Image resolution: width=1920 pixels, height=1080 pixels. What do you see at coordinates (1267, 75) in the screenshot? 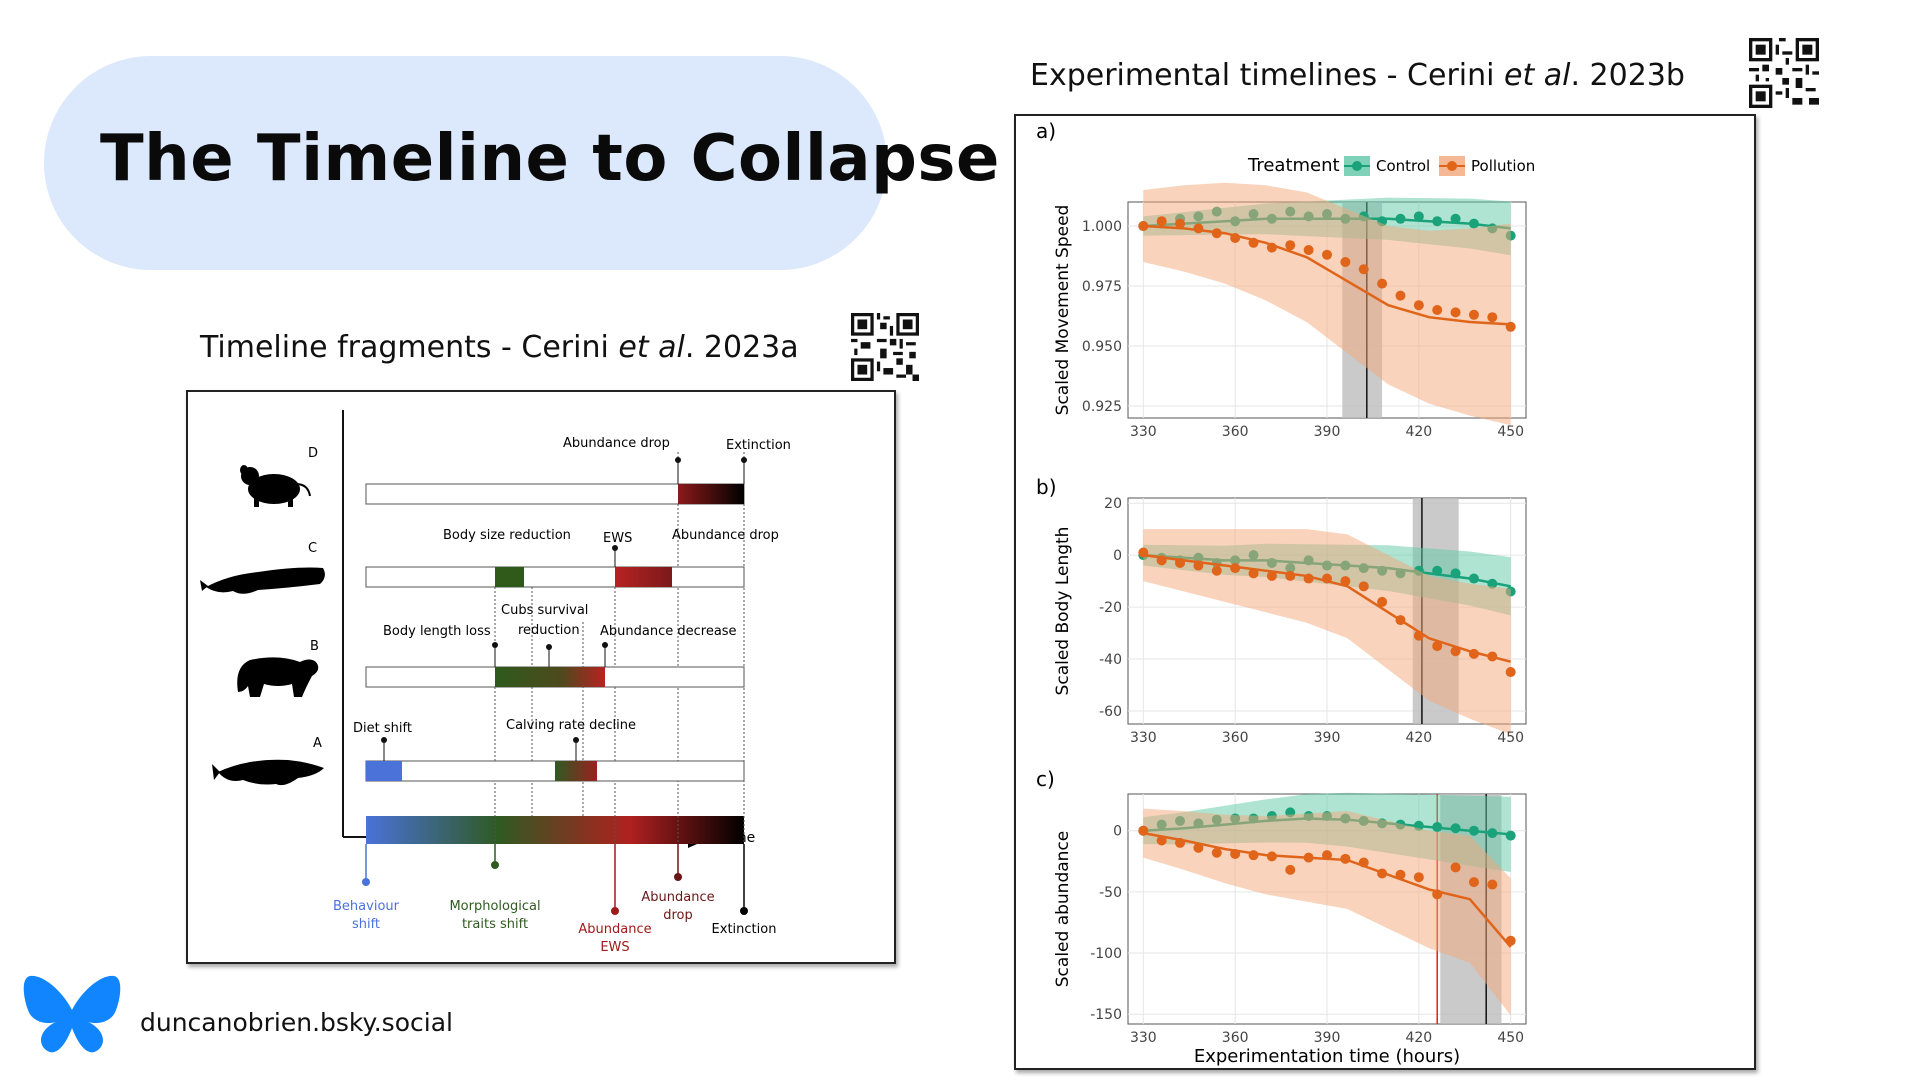
I see `right-caption-prefix: Experimental timelines - Cerini` at bounding box center [1267, 75].